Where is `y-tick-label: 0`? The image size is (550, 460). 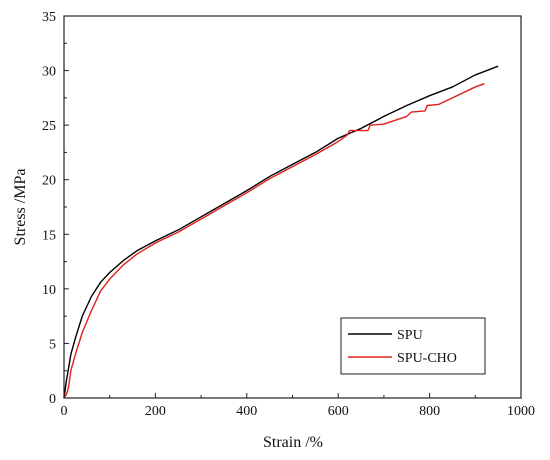
y-tick-label: 0 is located at coordinates (52, 399).